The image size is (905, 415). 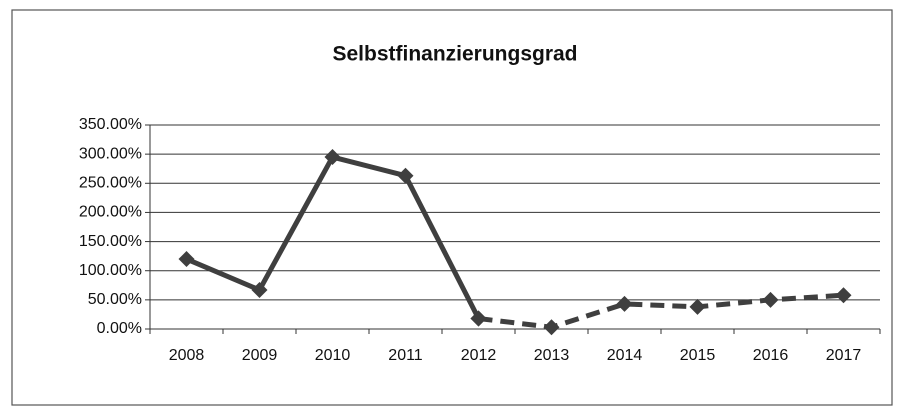 I want to click on y-tick-label: 150.00%, so click(x=110, y=241).